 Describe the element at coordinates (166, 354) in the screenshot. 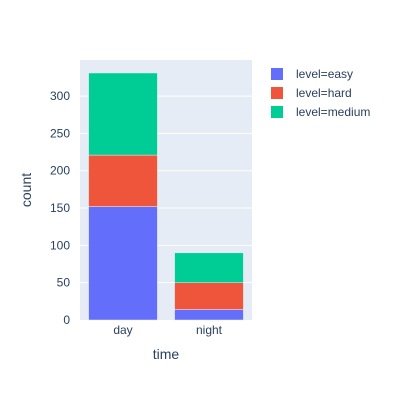

I see `x-axis-title: time` at that location.